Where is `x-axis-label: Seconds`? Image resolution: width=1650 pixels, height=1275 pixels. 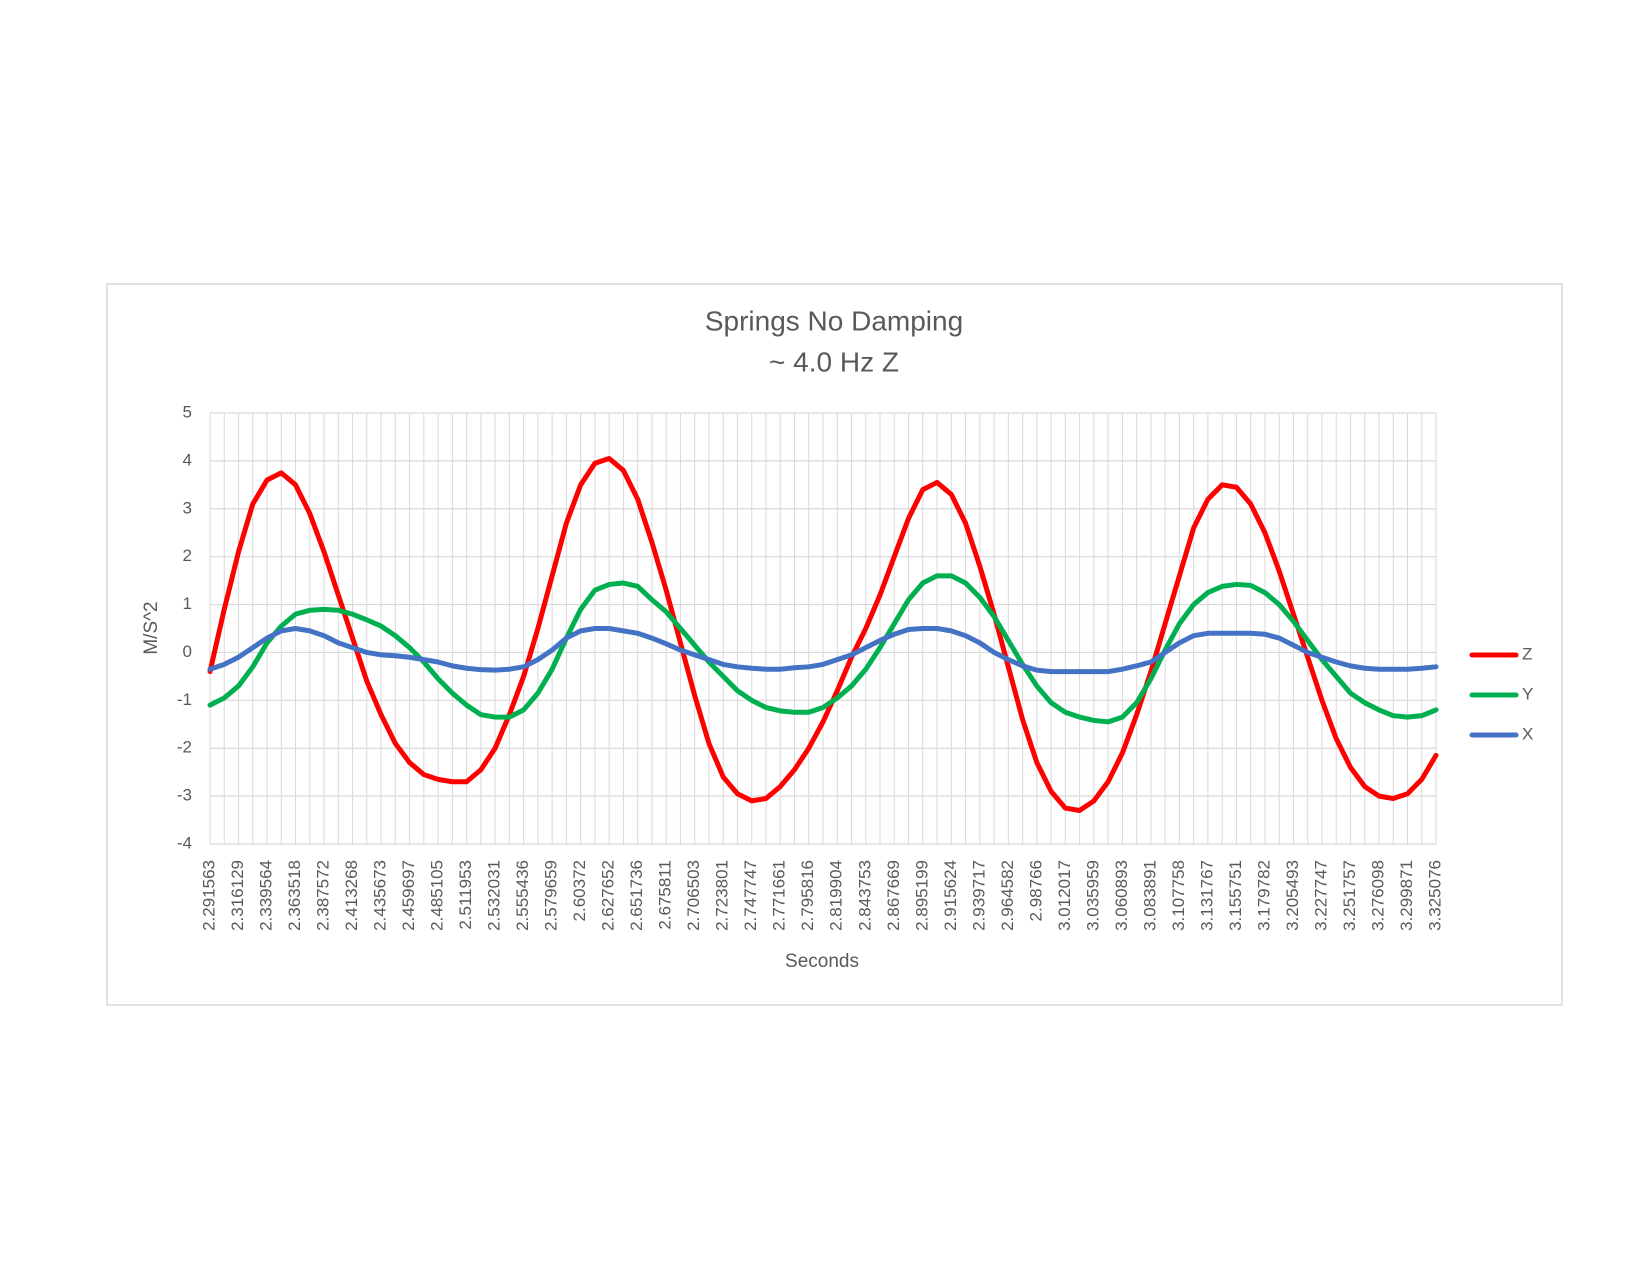 x-axis-label: Seconds is located at coordinates (822, 961).